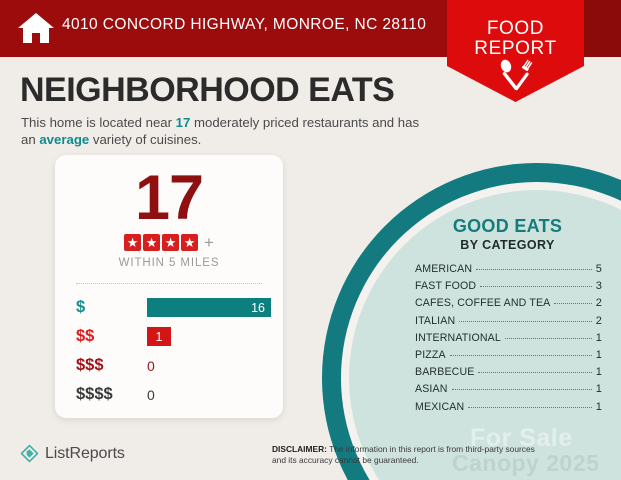 The height and width of the screenshot is (480, 621). I want to click on category-name: AMERICAN, so click(444, 269).